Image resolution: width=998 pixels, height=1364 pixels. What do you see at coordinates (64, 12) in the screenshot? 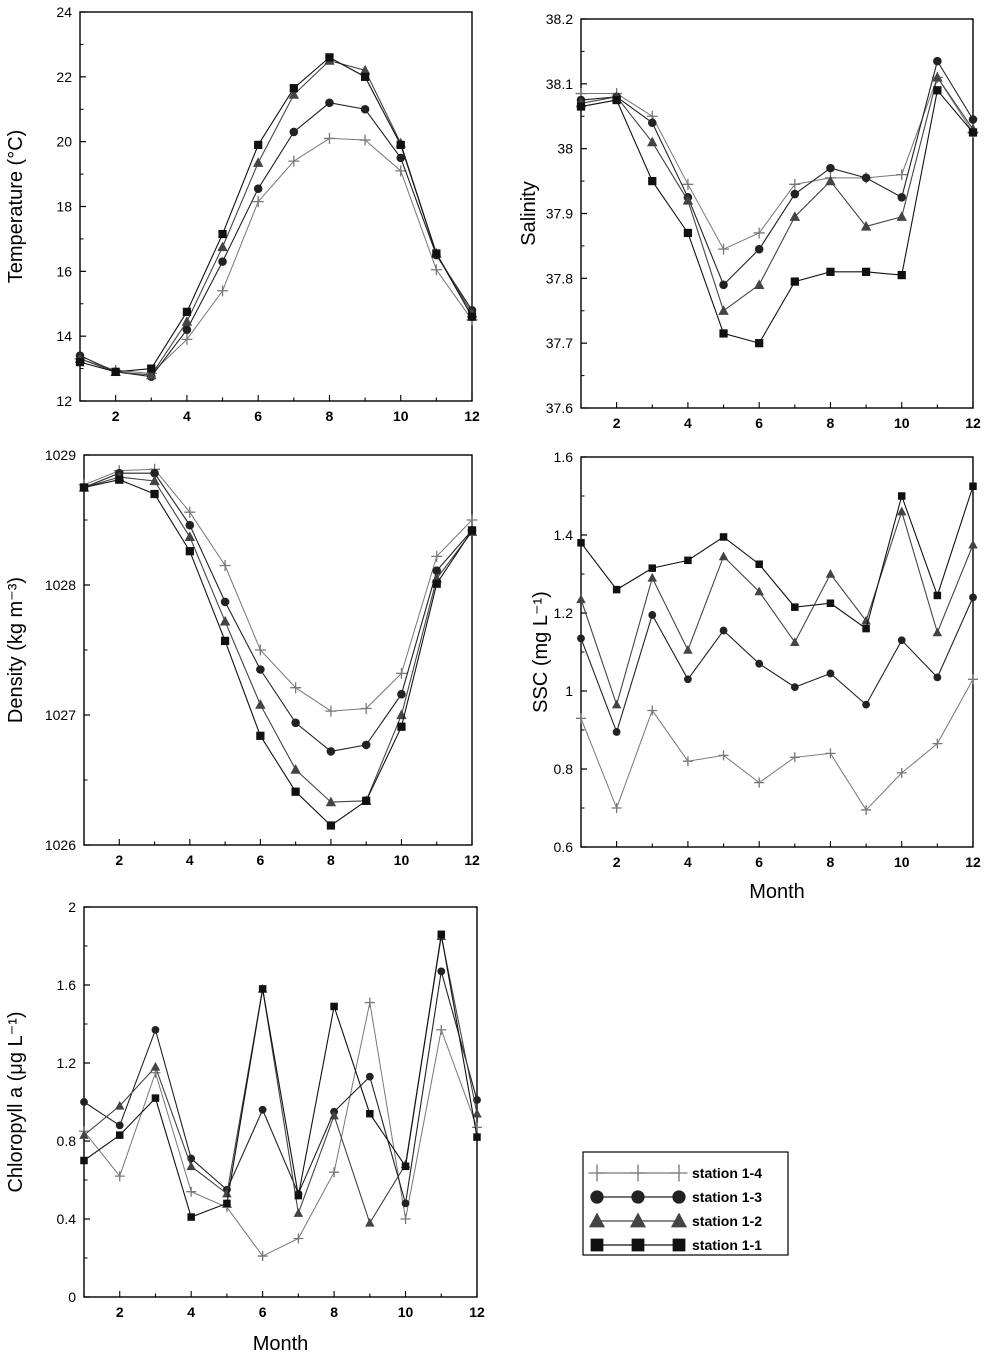
I see `y-tick-label: 24` at bounding box center [64, 12].